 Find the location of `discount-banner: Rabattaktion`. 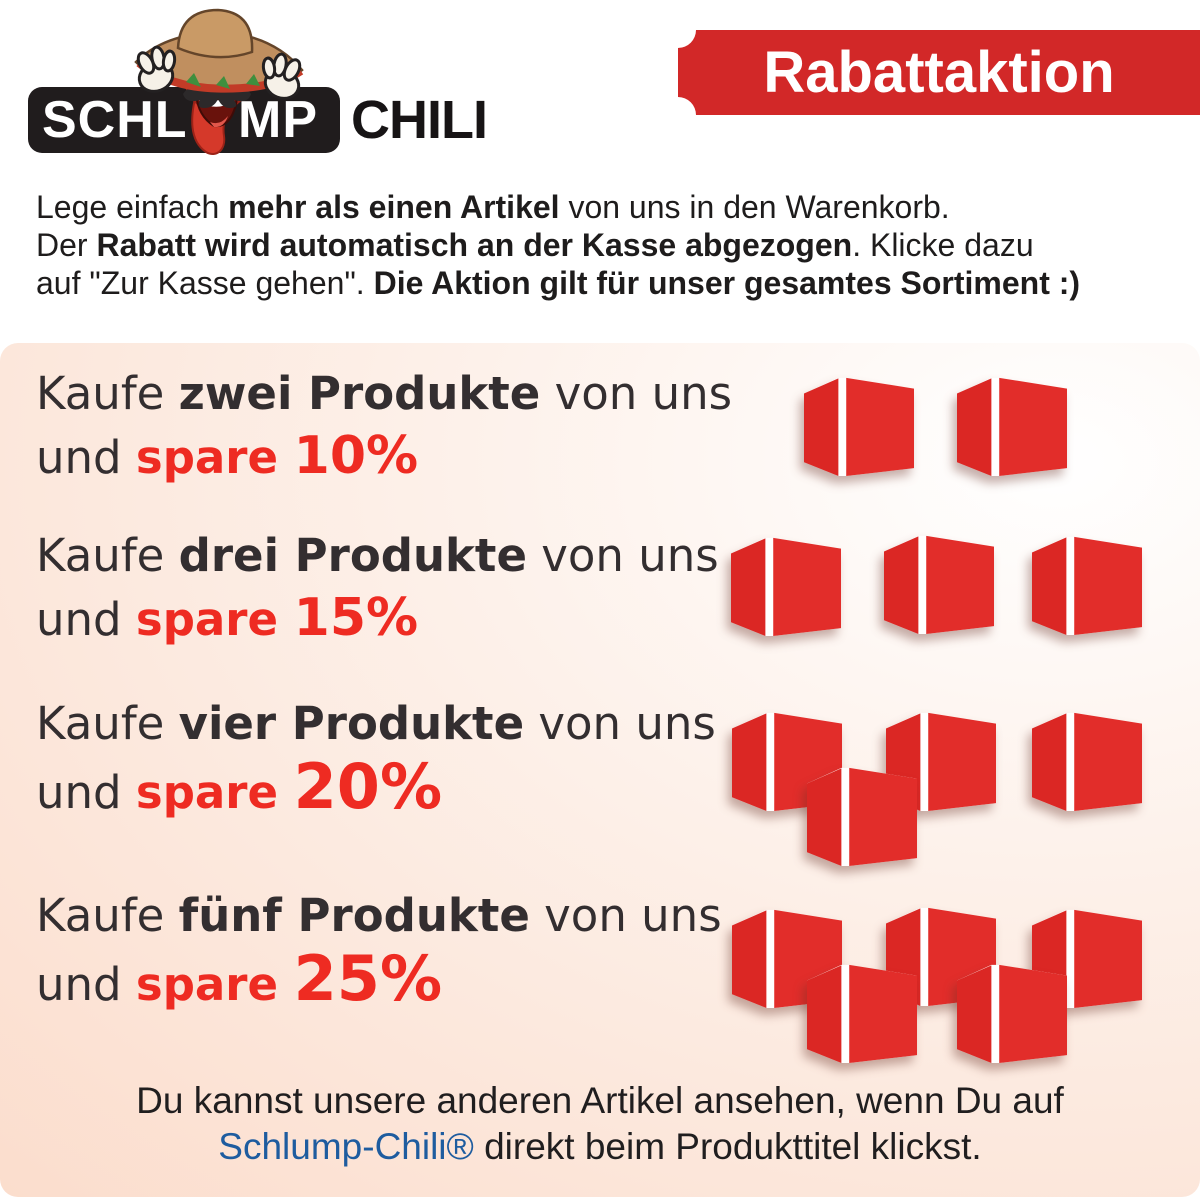

discount-banner: Rabattaktion is located at coordinates (600, 80).